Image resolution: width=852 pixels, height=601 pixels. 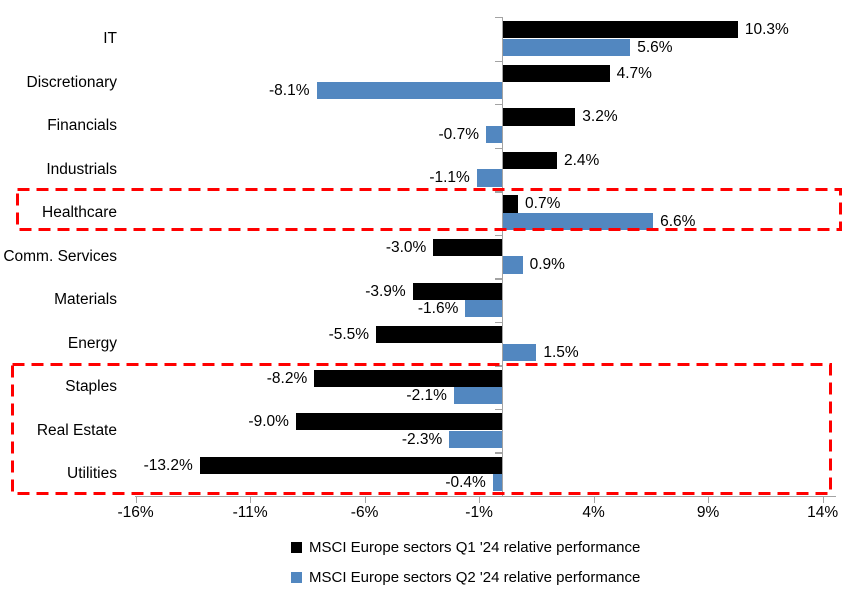 I want to click on value-label-q1-financials: 3.2%, so click(x=600, y=117).